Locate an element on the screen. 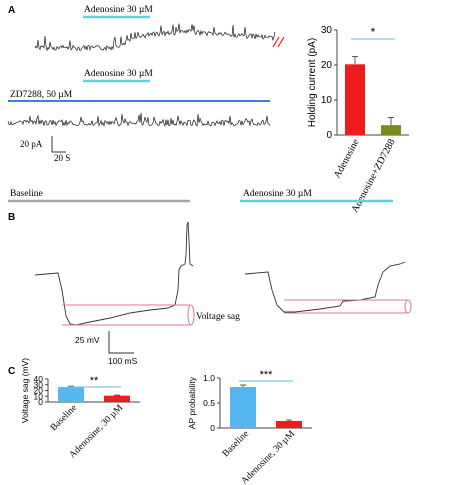 The width and height of the screenshot is (474, 485). holding-current-y-axis-label: Holding current (pA) is located at coordinates (312, 82).